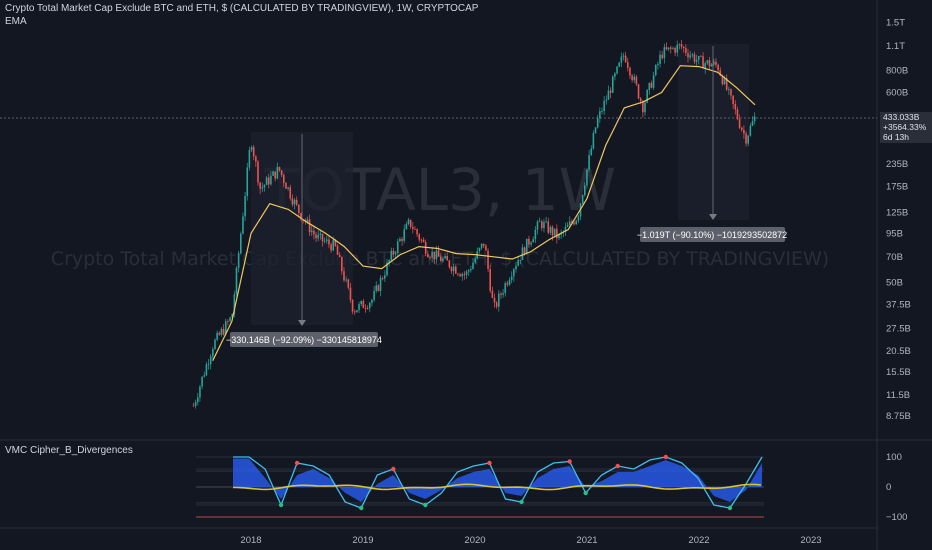  Describe the element at coordinates (617, 466) in the screenshot. I see `sell-dot` at that location.